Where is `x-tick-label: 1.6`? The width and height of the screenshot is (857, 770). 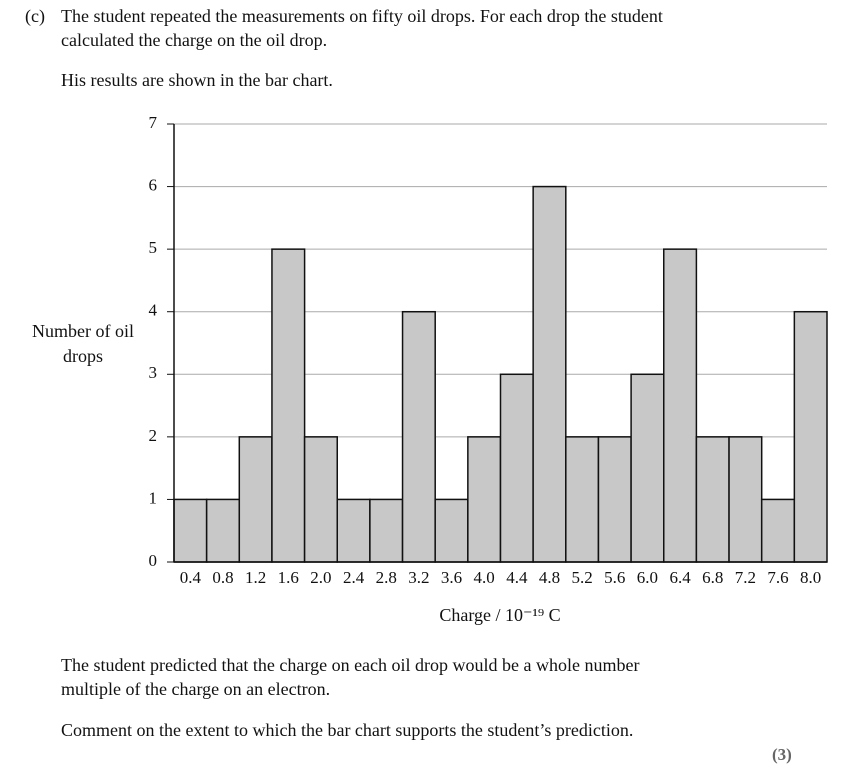 x-tick-label: 1.6 is located at coordinates (288, 577).